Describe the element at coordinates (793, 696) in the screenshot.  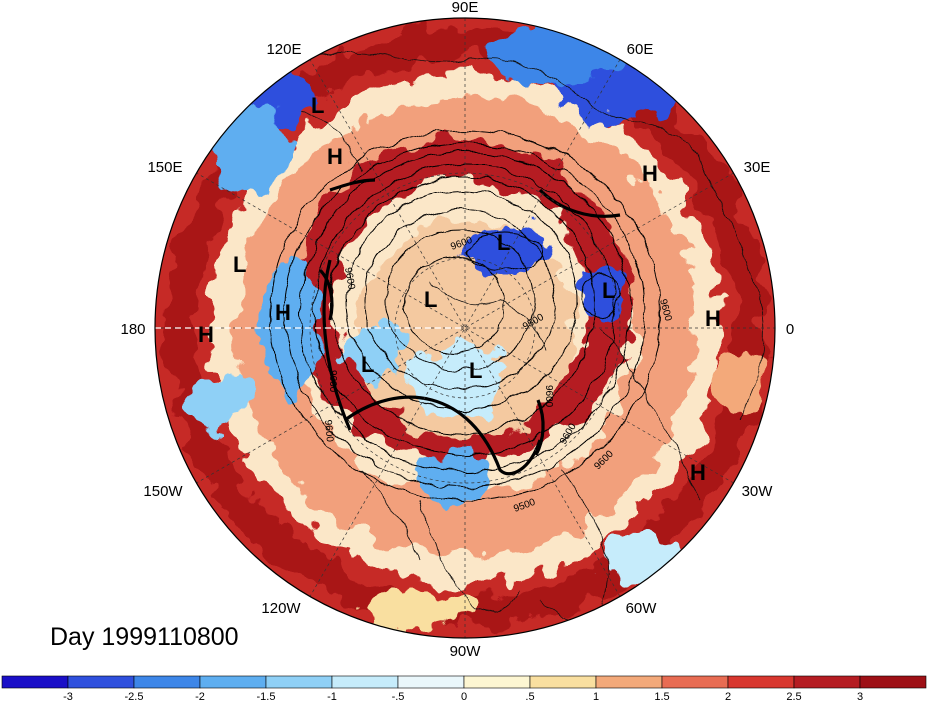
I see `colorbar-label: 2.5` at that location.